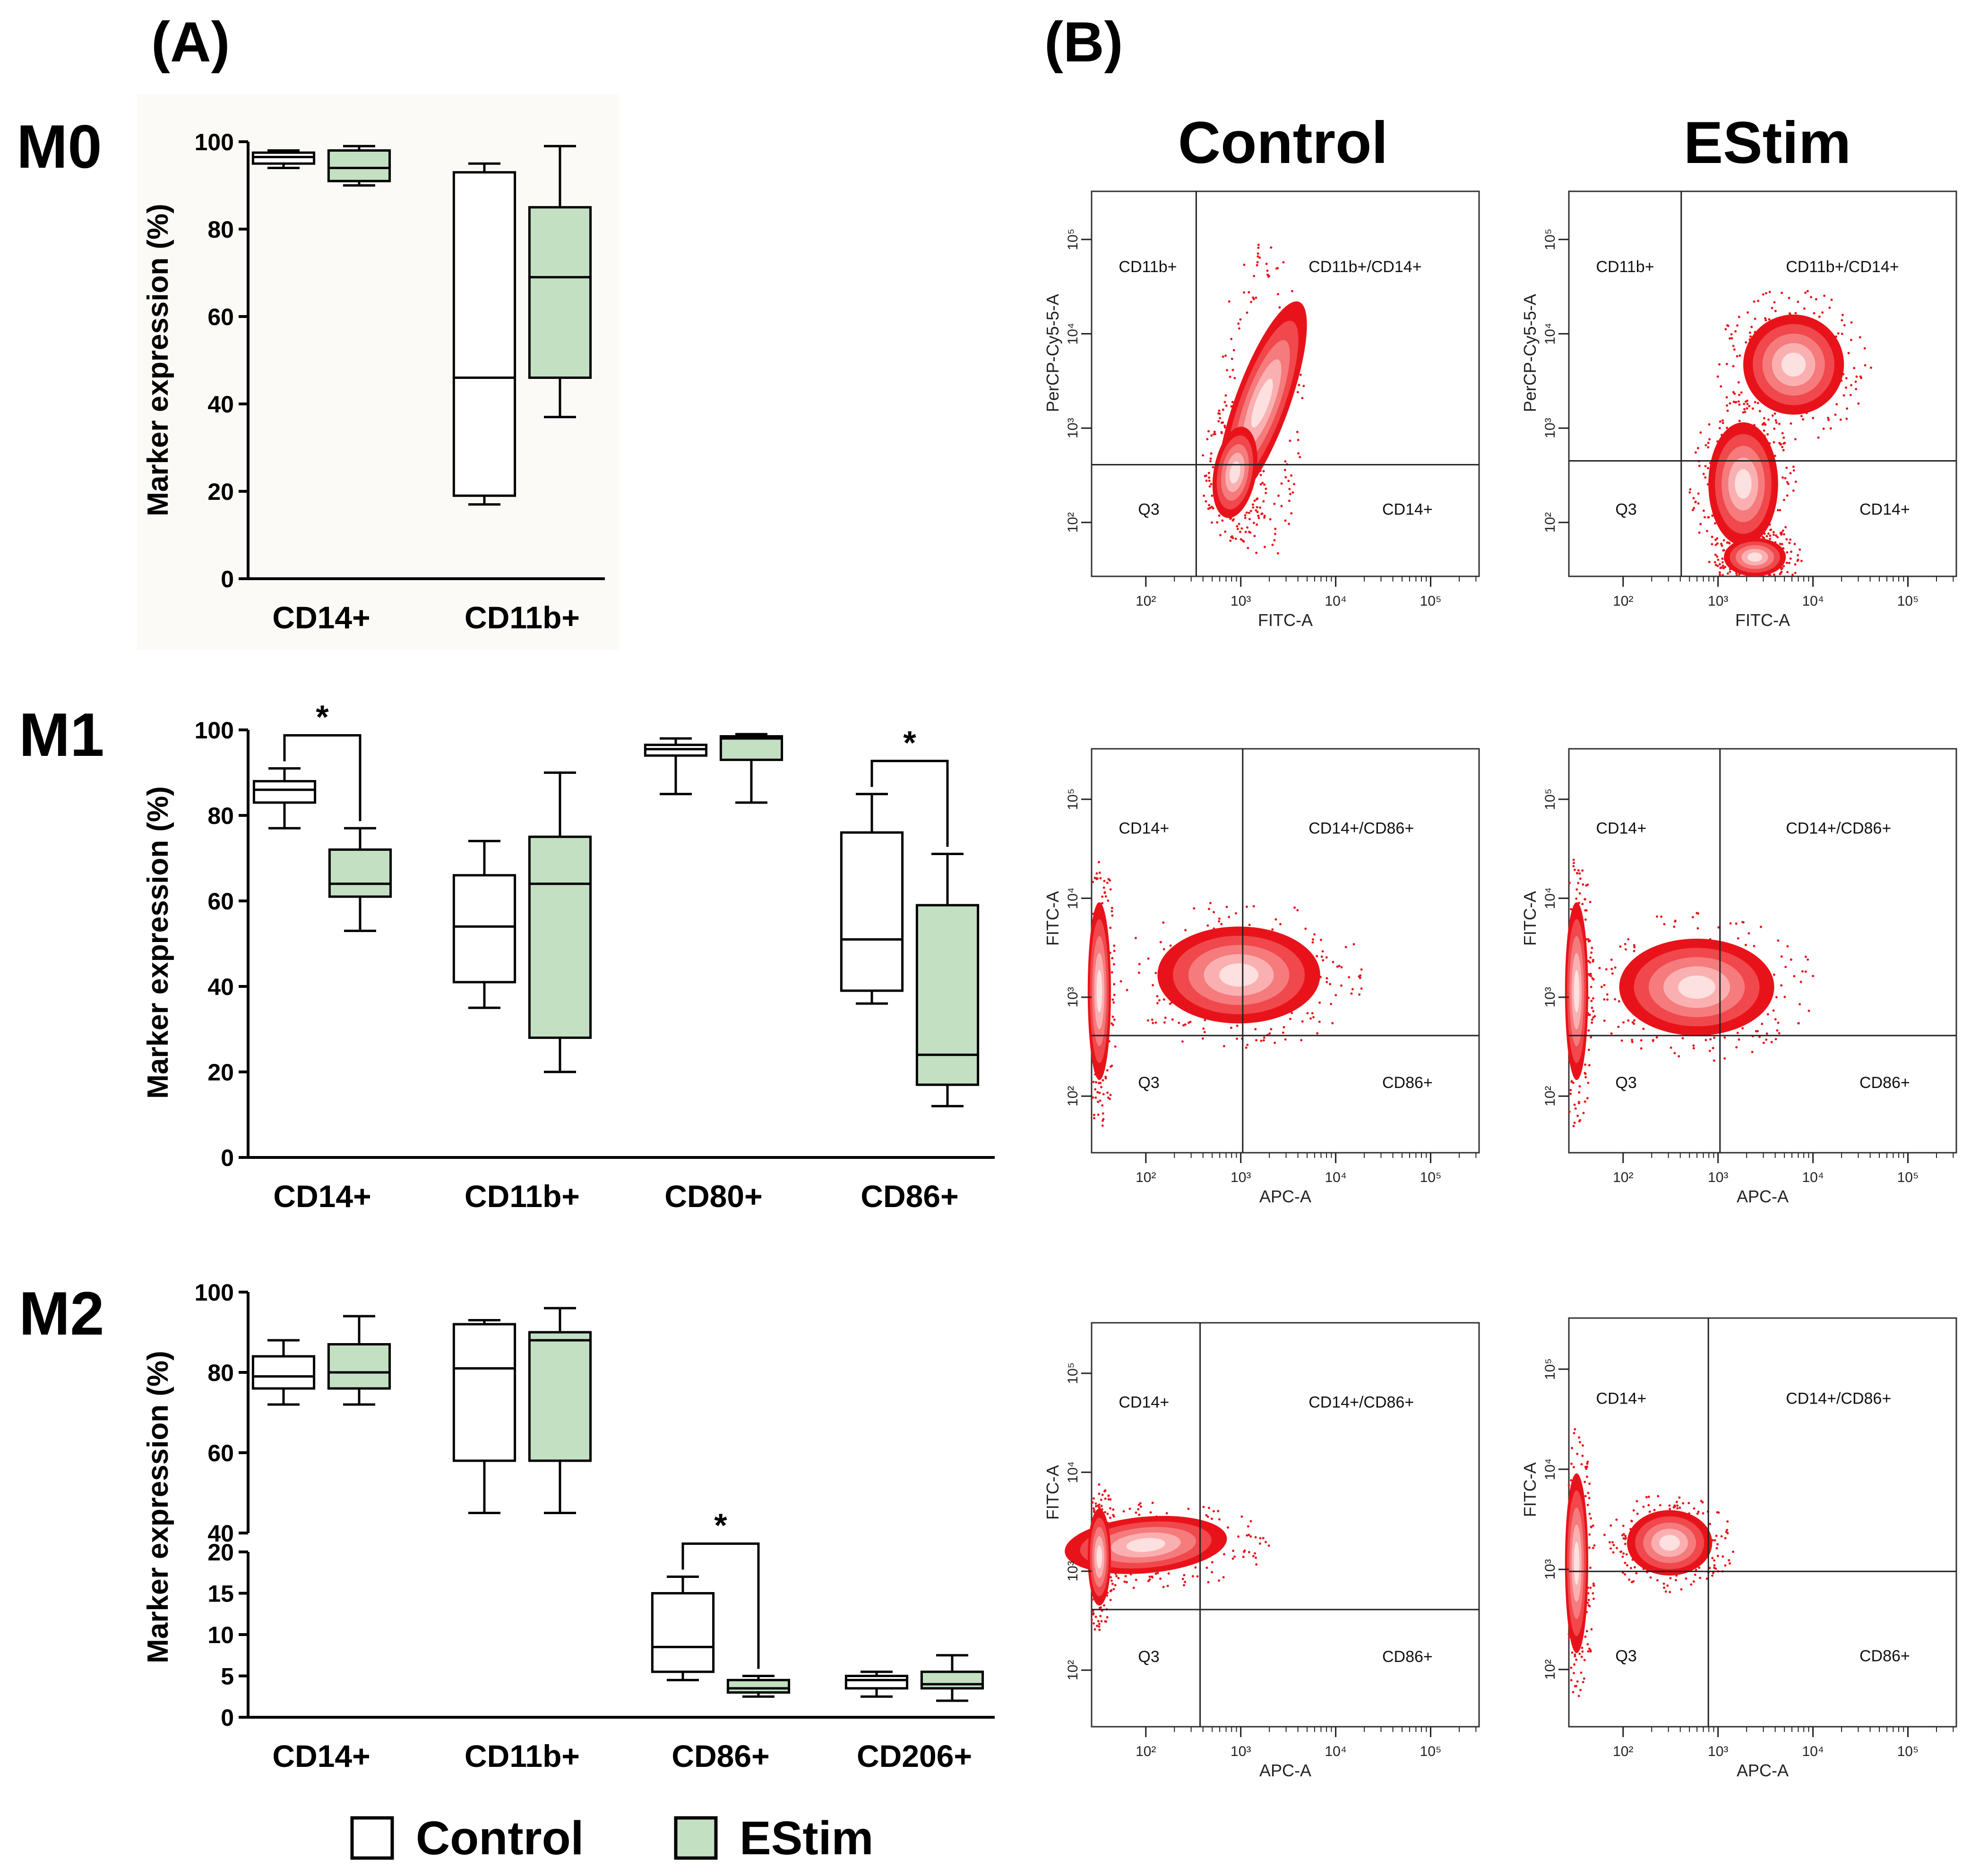  Describe the element at coordinates (1099, 1557) in the screenshot. I see `density-blob` at that location.